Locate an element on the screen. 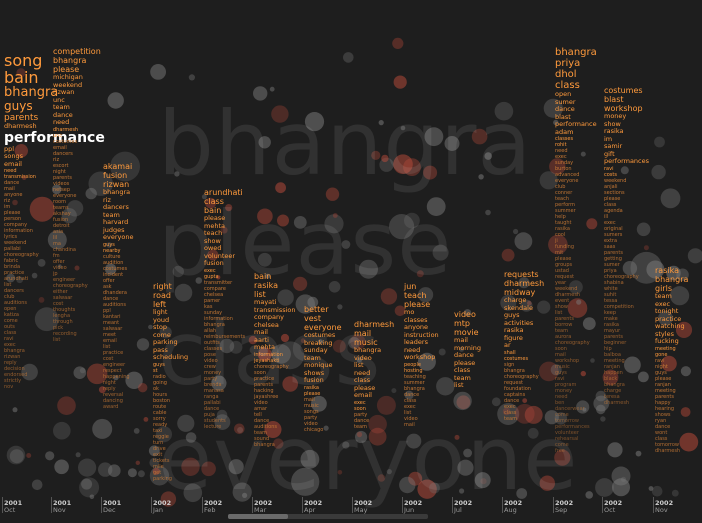 This screenshot has width=702, height=523. keyword: mail is located at coordinates (309, 399).